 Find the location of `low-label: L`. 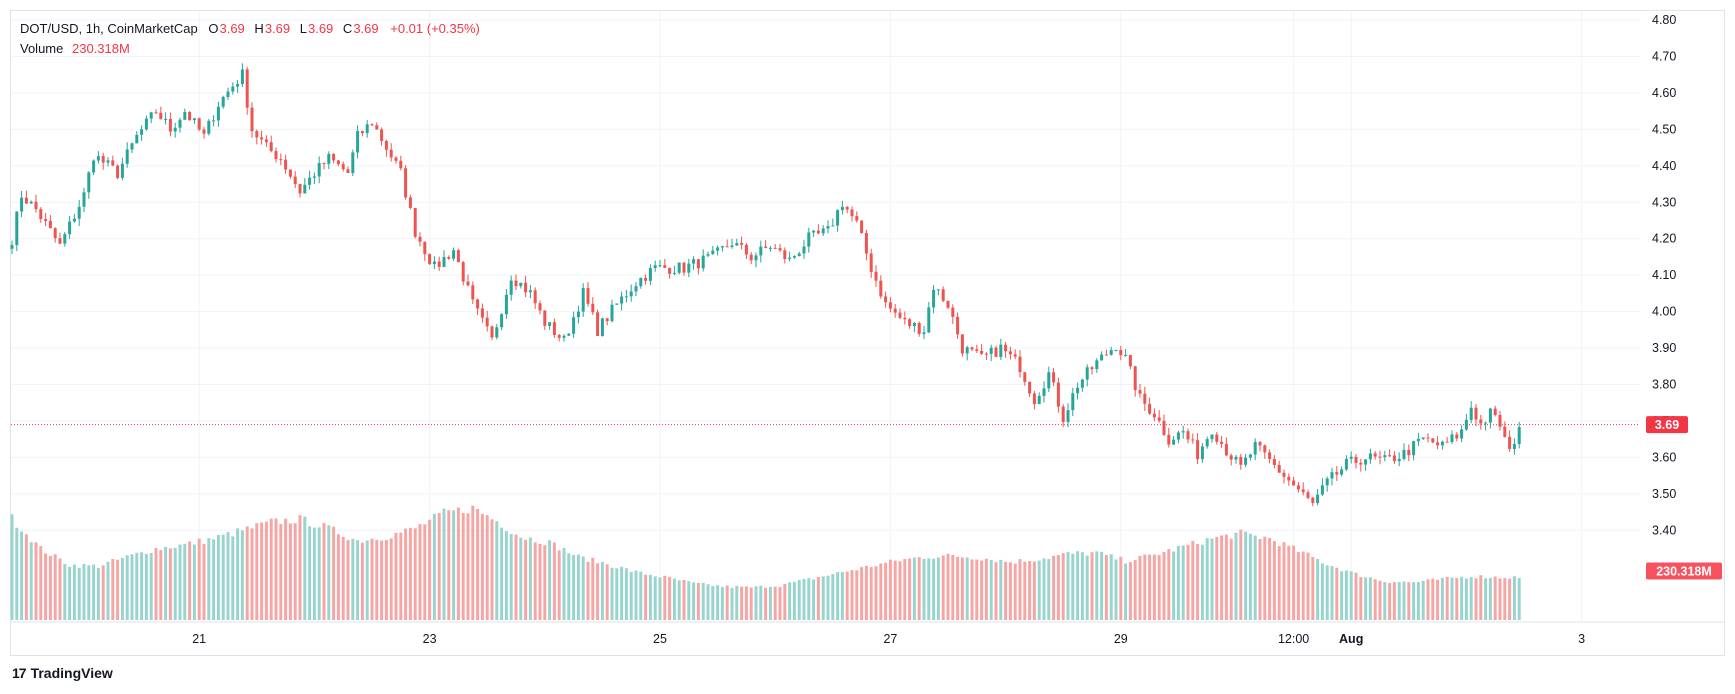

low-label: L is located at coordinates (303, 28).